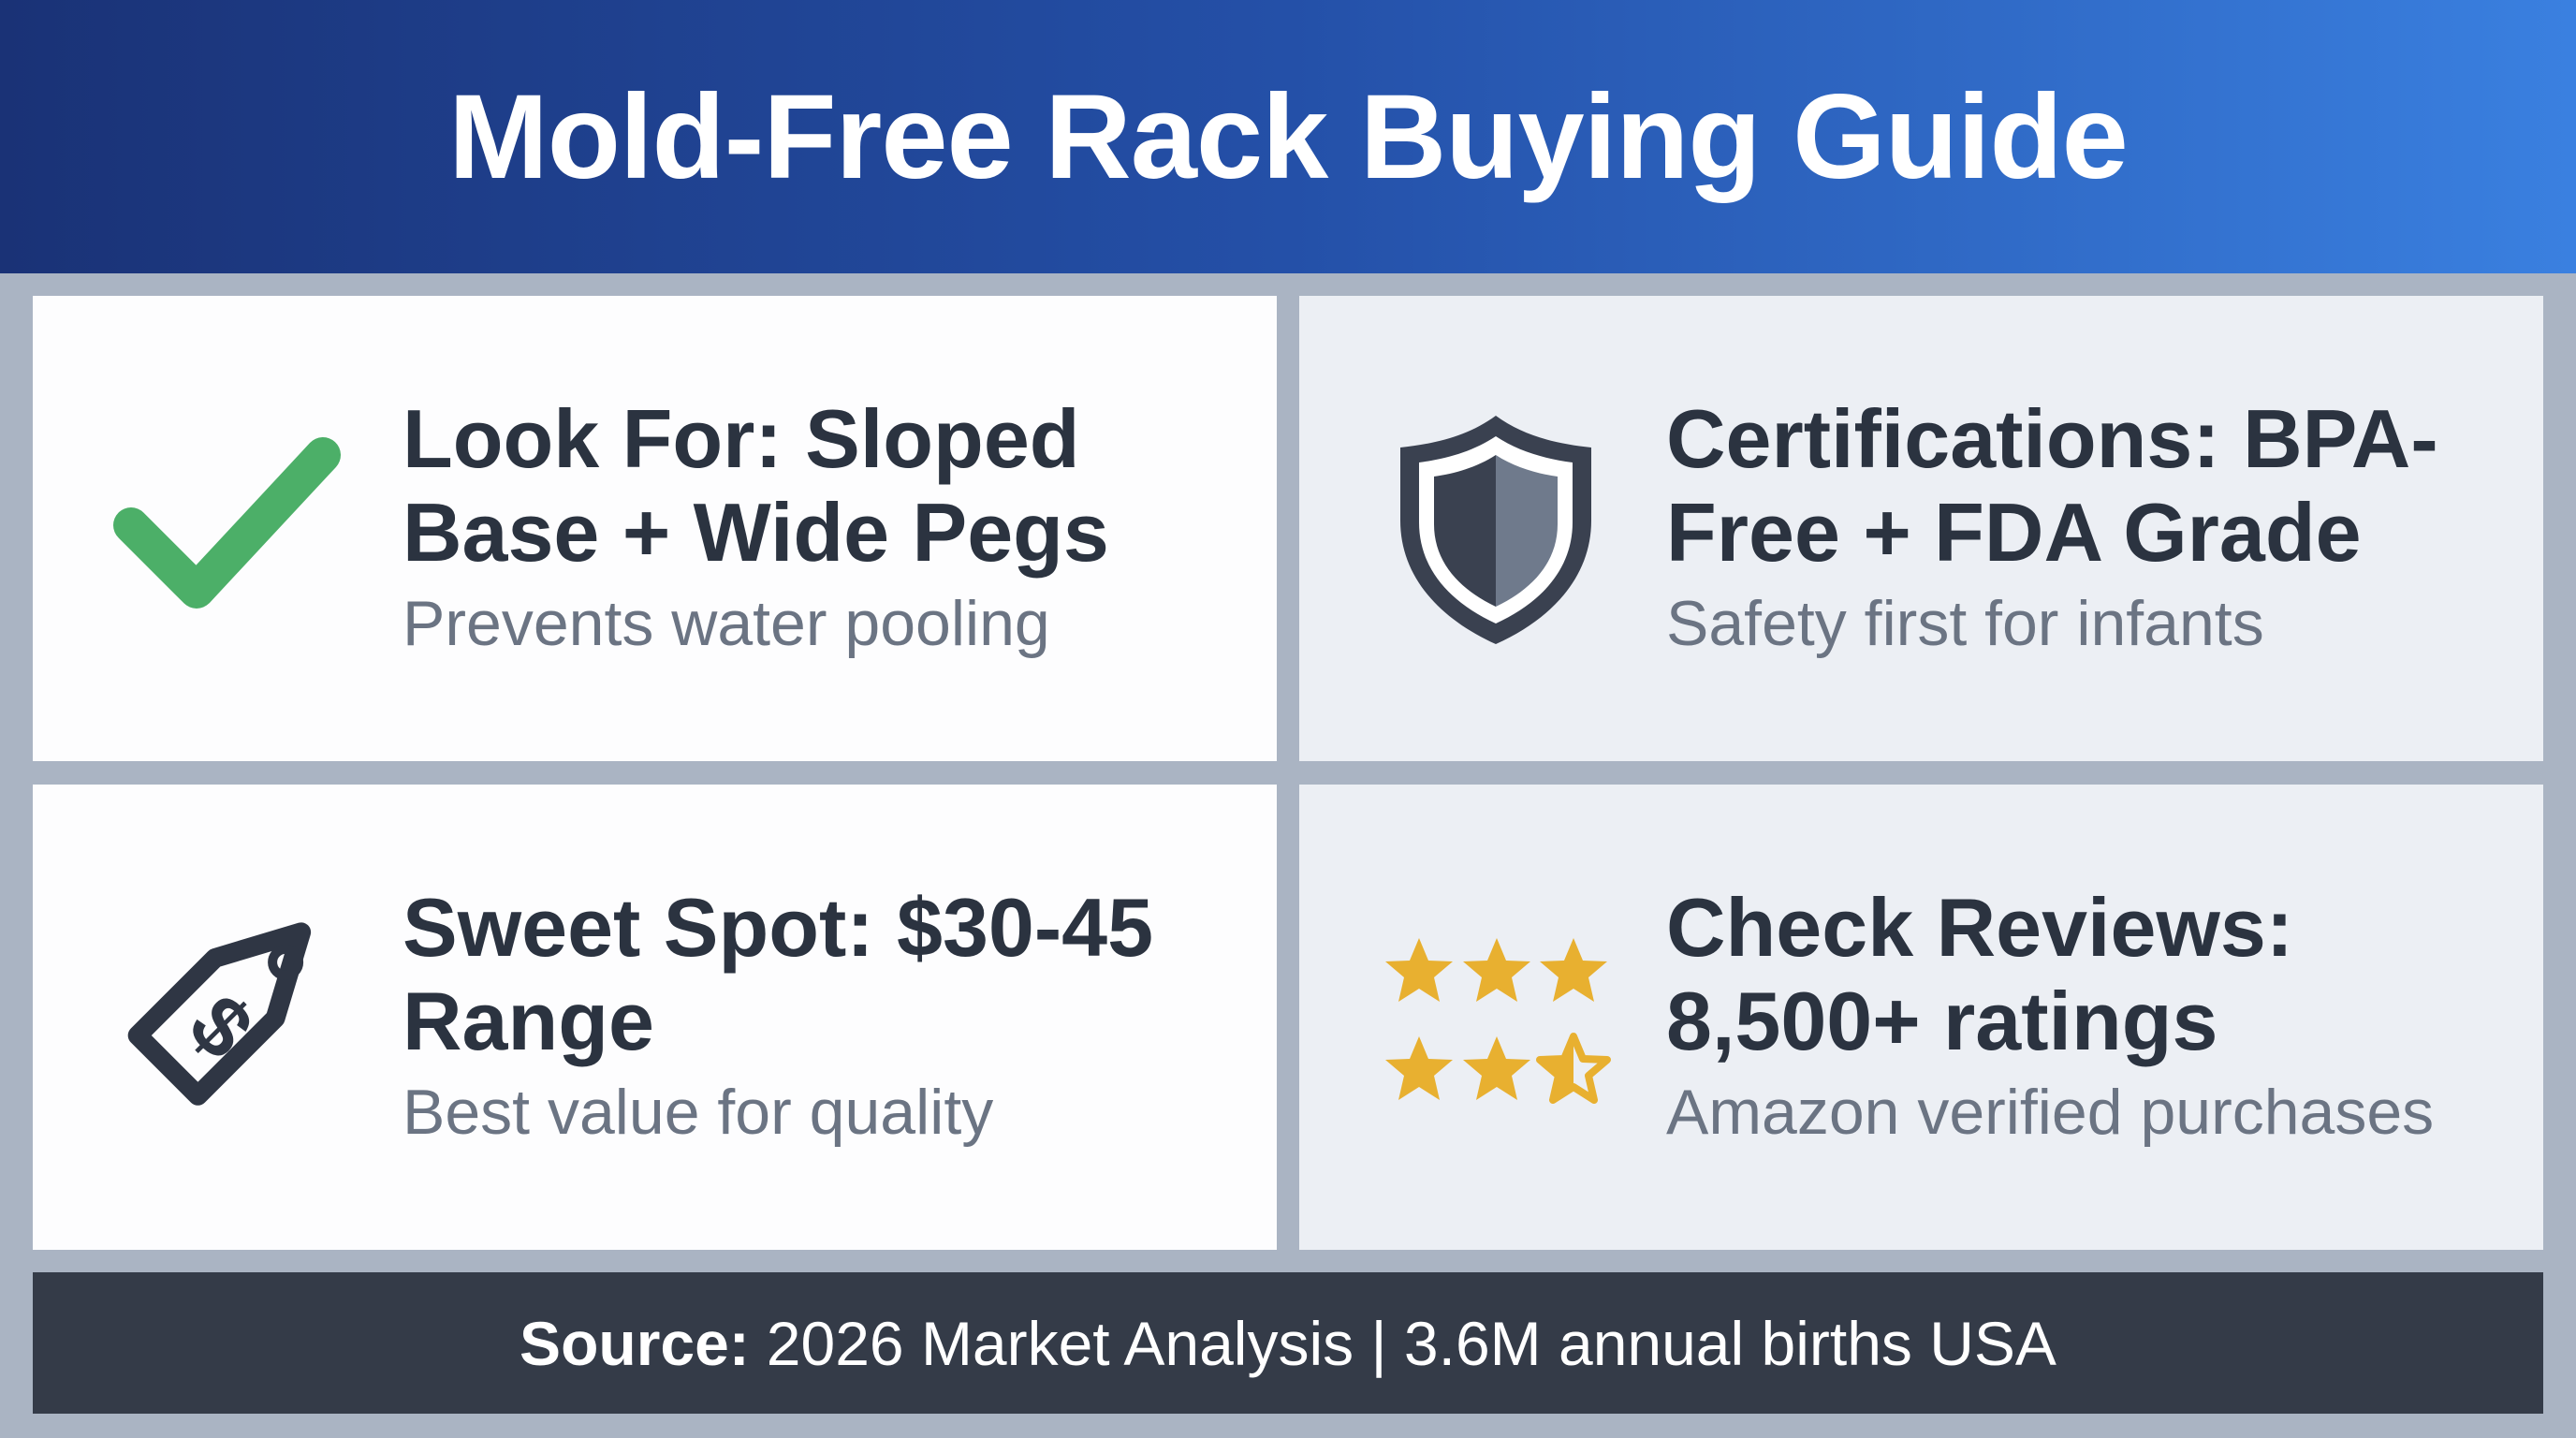 The image size is (2576, 1438). Describe the element at coordinates (229, 1018) in the screenshot. I see `price-tag-dollar-icon: $` at that location.